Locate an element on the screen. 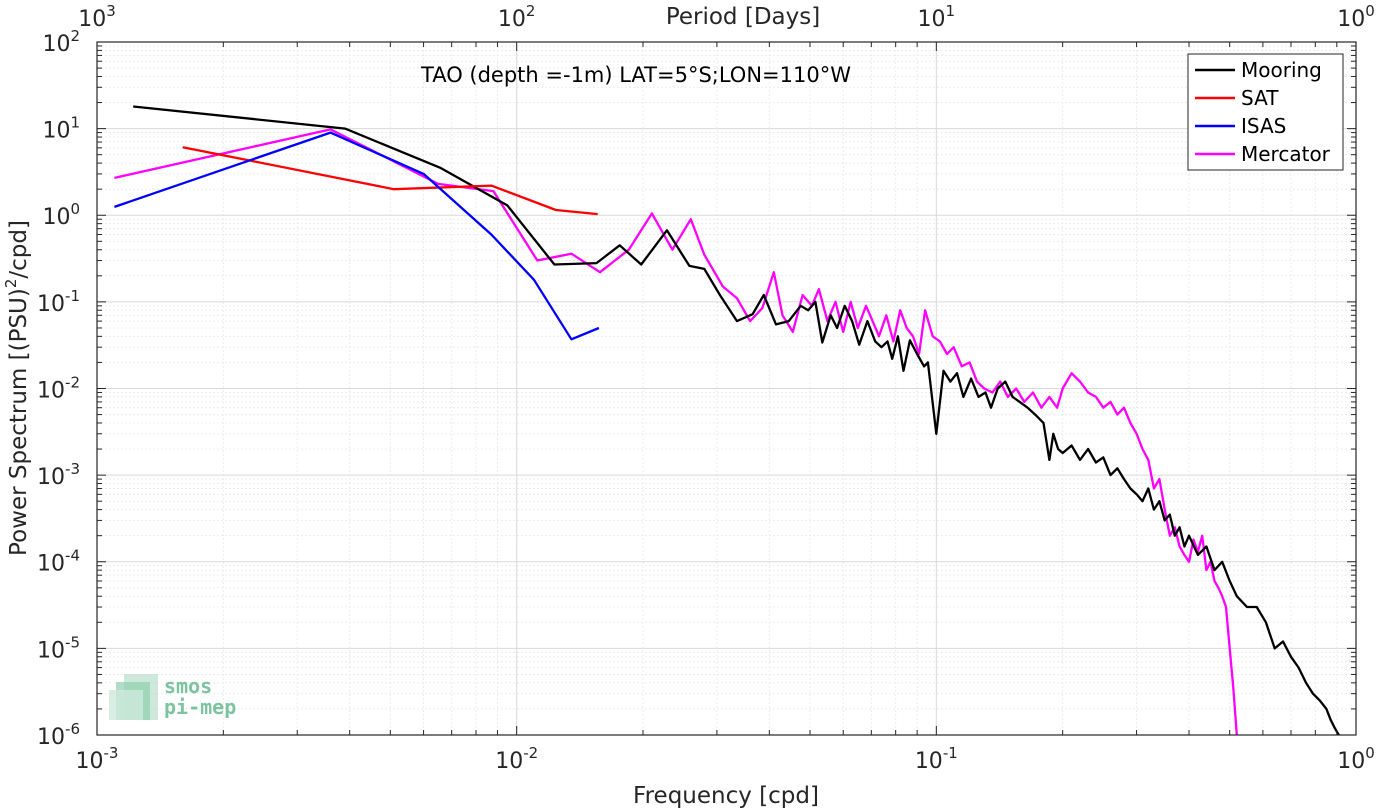 This screenshot has width=1377, height=809. x-tick-label: 10⁻² is located at coordinates (516, 759).